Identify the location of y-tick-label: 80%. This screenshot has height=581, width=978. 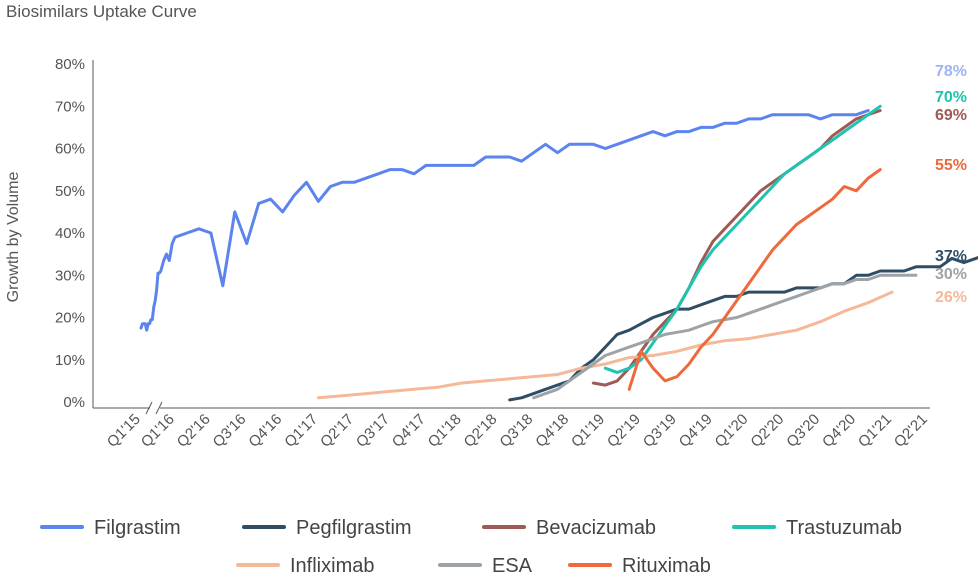
(70, 64).